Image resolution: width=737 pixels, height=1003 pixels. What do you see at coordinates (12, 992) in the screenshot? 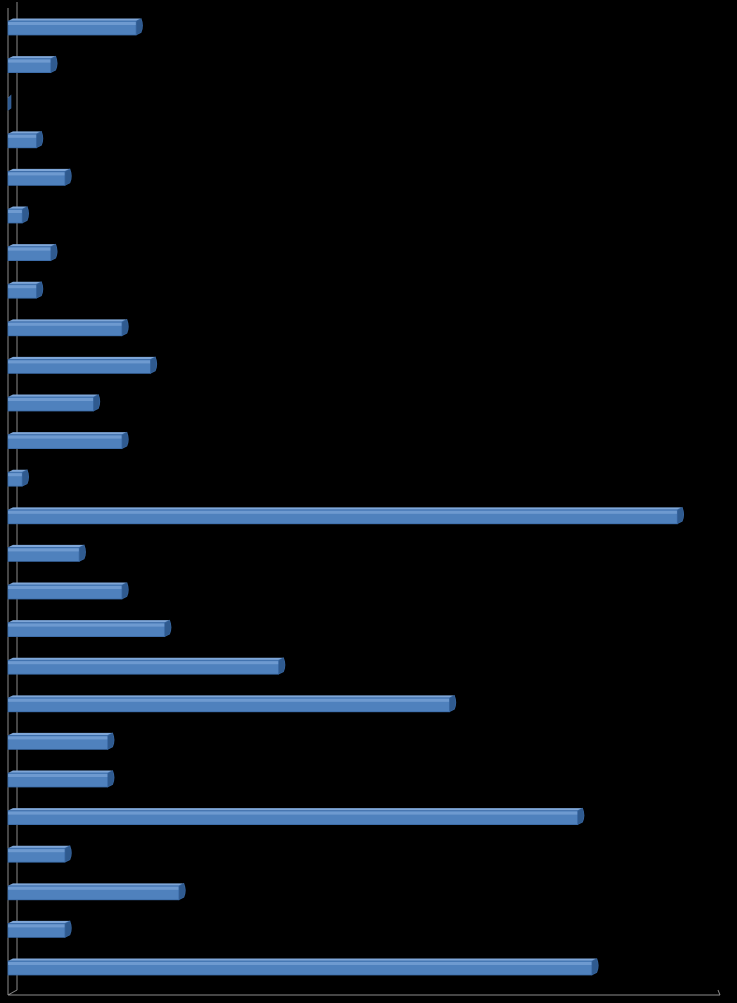
I see `x-axis-depth-line` at bounding box center [12, 992].